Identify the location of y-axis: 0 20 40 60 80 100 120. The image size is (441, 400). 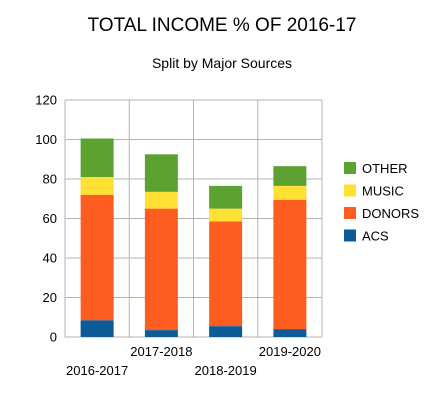
(46, 219).